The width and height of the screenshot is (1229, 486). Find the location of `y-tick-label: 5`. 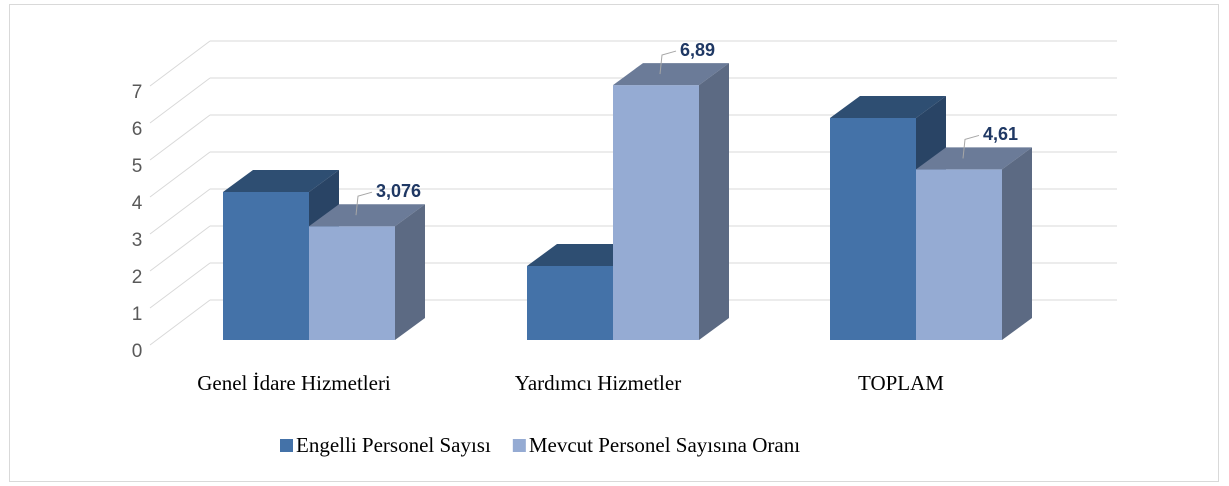

y-tick-label: 5 is located at coordinates (137, 166).